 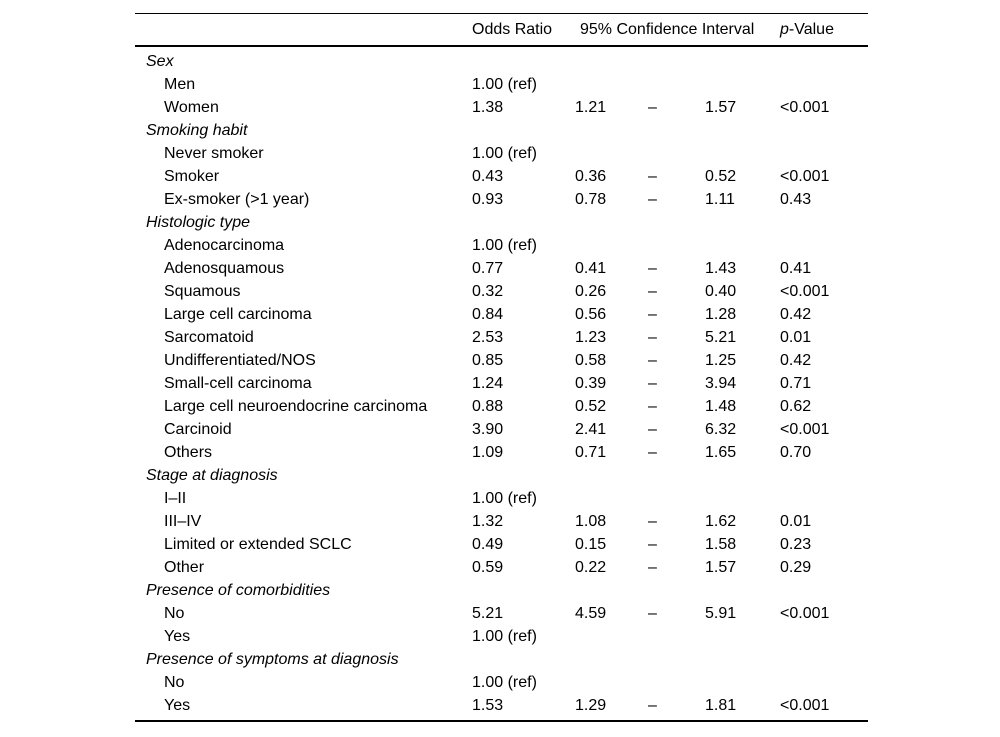 What do you see at coordinates (591, 383) in the screenshot?
I see `ci-low-value: 0.39` at bounding box center [591, 383].